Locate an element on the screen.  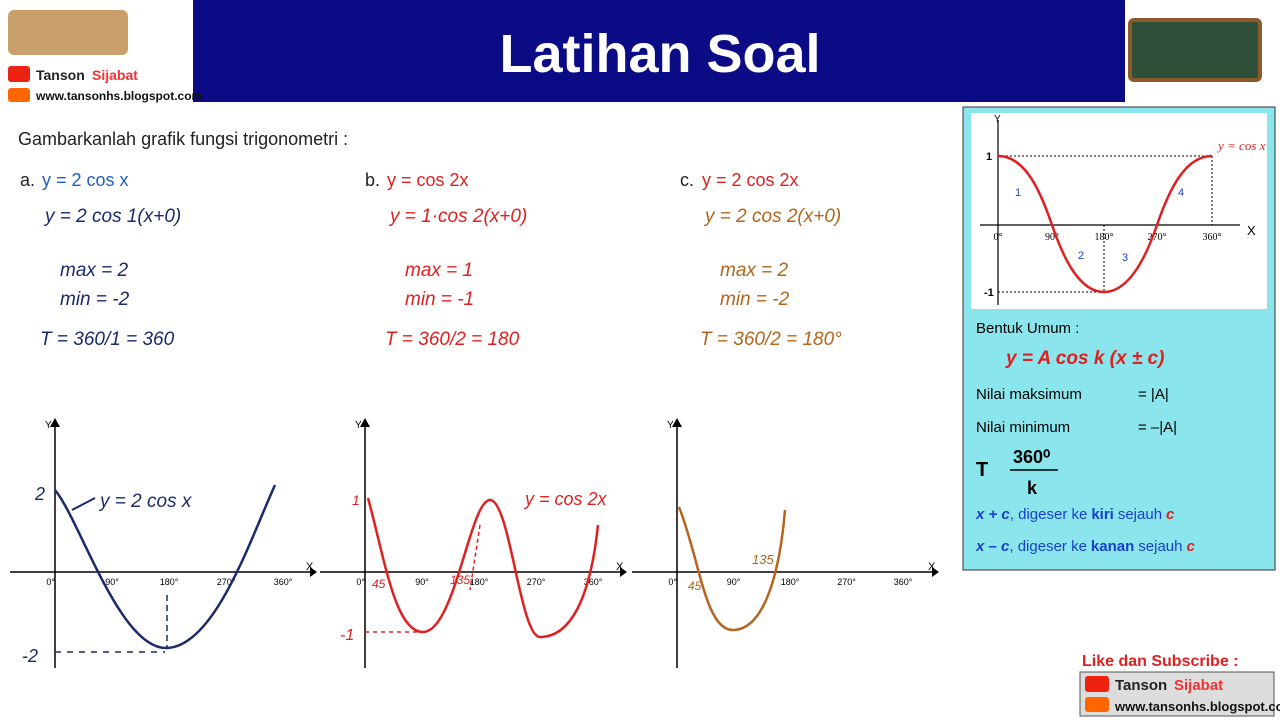
curve-label: y = cos x is located at coordinates (1241, 145).